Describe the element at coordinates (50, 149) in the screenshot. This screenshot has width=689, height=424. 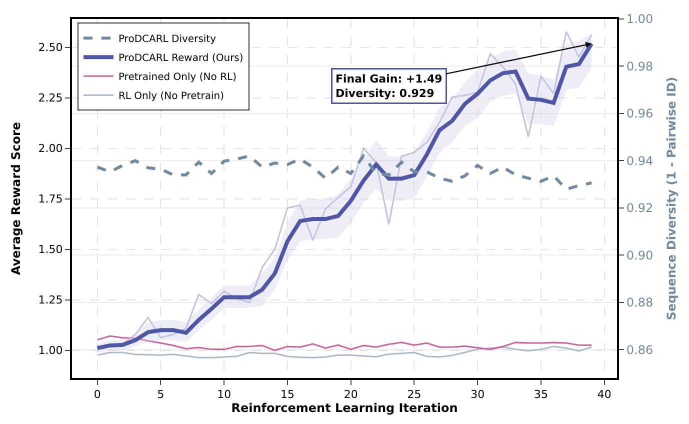
I see `y-tick-label: 2.00` at that location.